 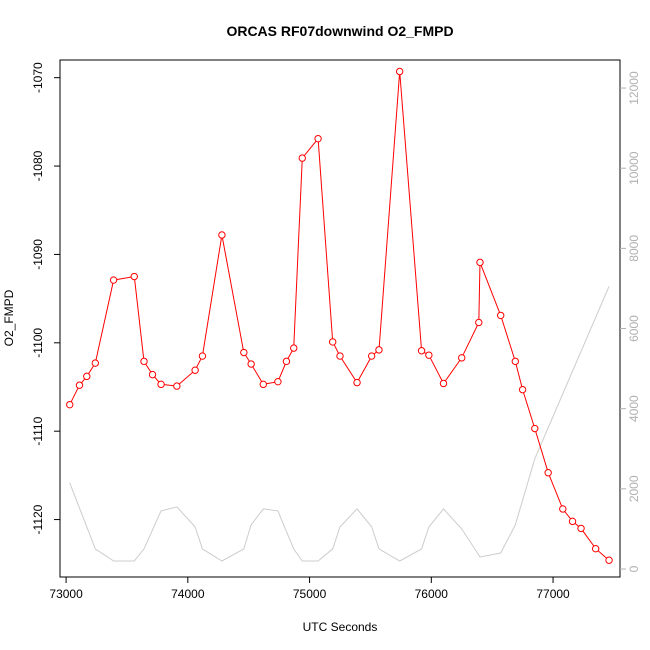 I want to click on y-tick-label: -1080, so click(x=38, y=165).